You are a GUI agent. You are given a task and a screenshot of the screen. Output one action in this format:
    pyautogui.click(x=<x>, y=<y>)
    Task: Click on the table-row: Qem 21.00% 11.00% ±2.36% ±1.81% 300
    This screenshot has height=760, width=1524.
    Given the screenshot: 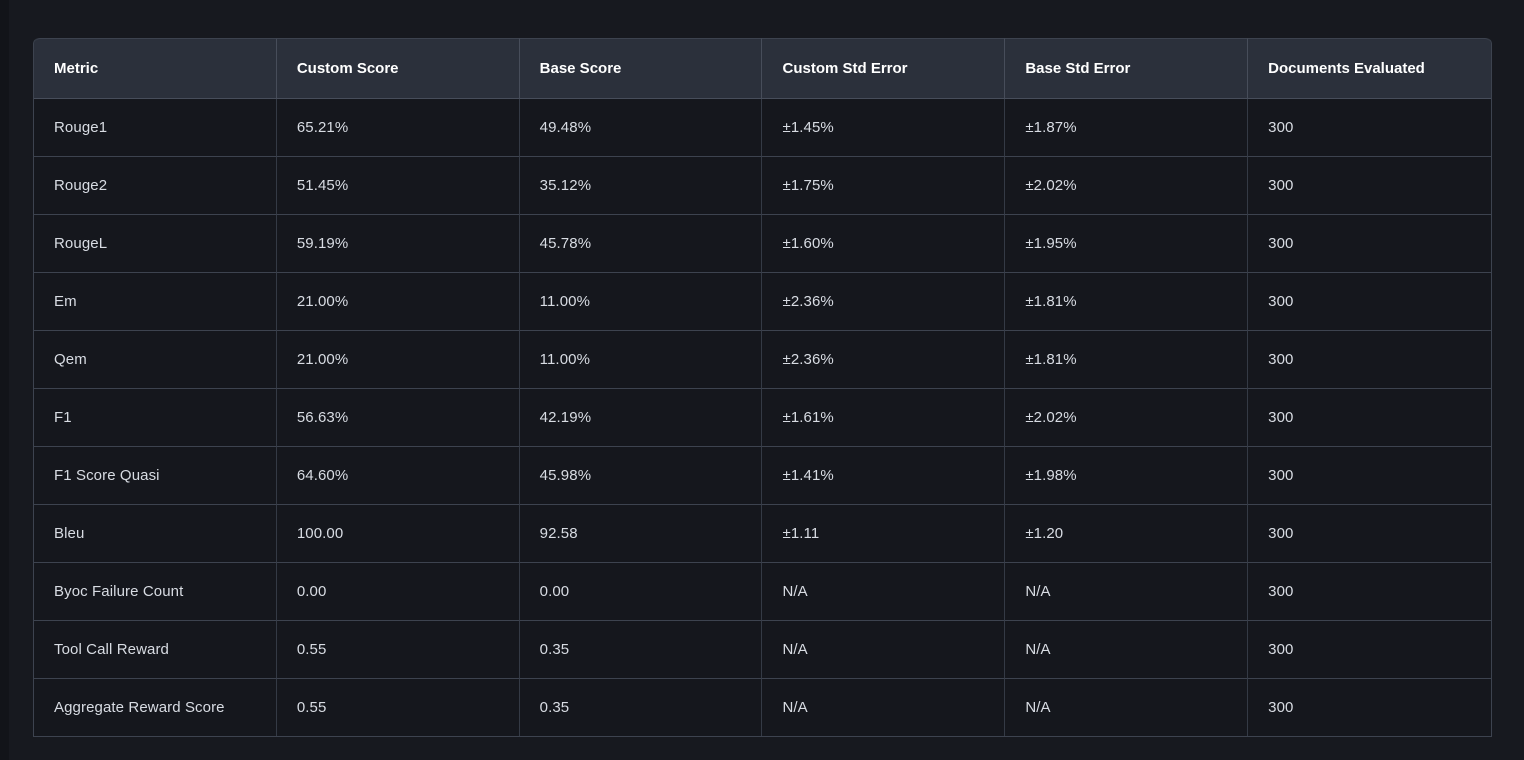 What is the action you would take?
    pyautogui.click(x=762, y=360)
    